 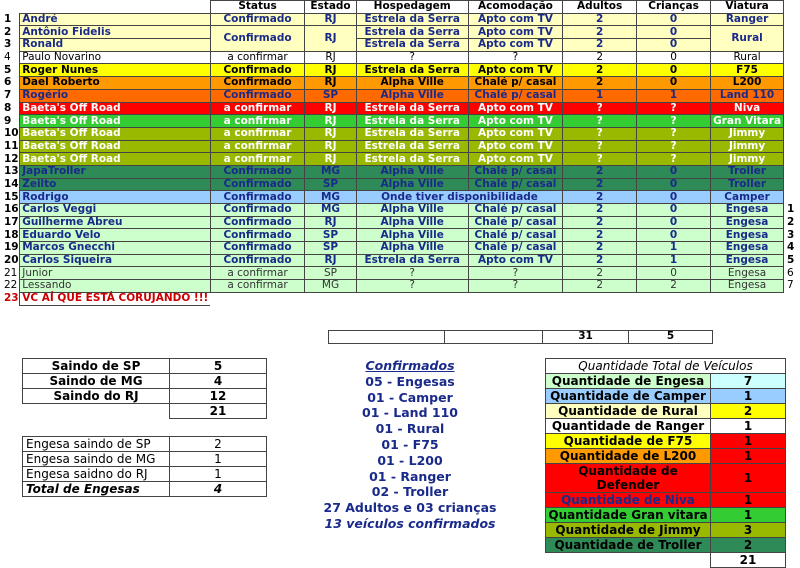 I want to click on saindo-row: Saindo de MG 4, so click(x=144, y=381).